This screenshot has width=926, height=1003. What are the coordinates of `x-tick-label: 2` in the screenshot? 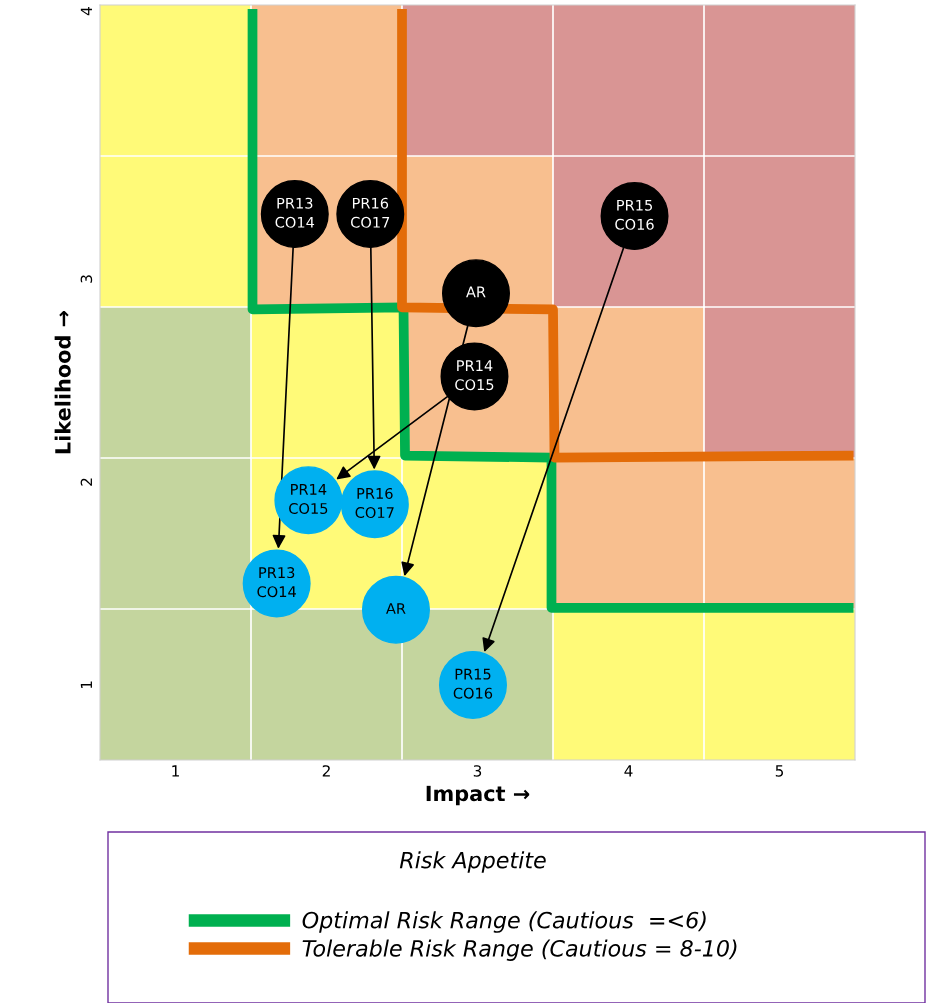 It's located at (326, 771).